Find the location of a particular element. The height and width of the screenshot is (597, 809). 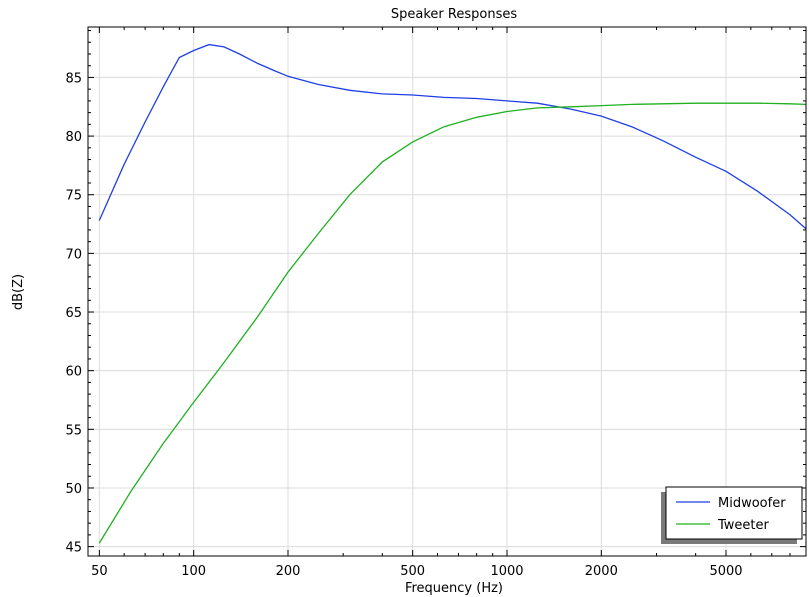

x-tick-label: 5000 is located at coordinates (725, 571).